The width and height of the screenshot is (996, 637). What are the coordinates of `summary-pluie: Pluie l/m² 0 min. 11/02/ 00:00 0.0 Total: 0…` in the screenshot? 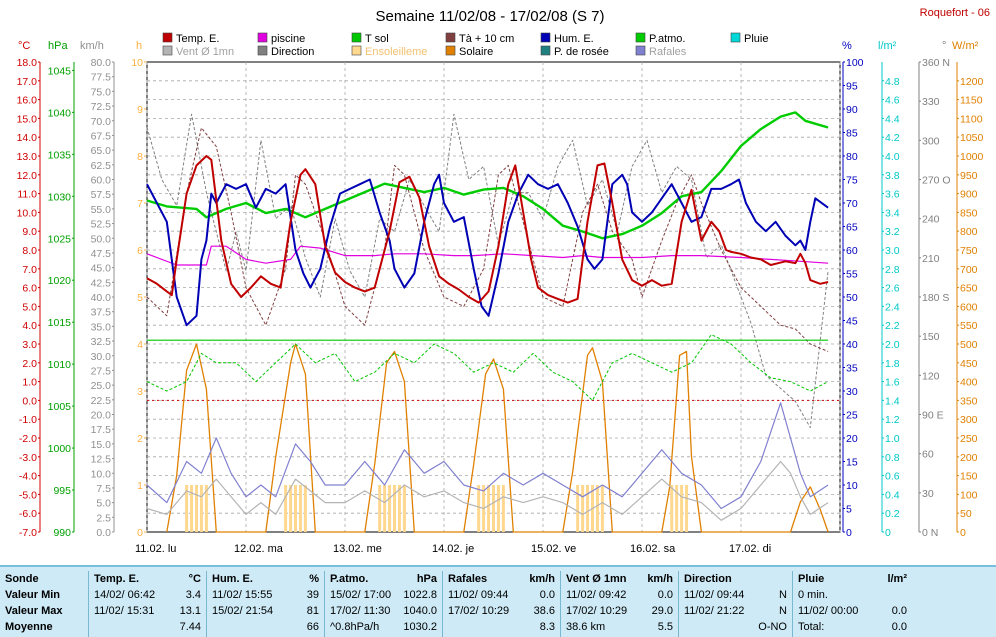 It's located at (852, 604).